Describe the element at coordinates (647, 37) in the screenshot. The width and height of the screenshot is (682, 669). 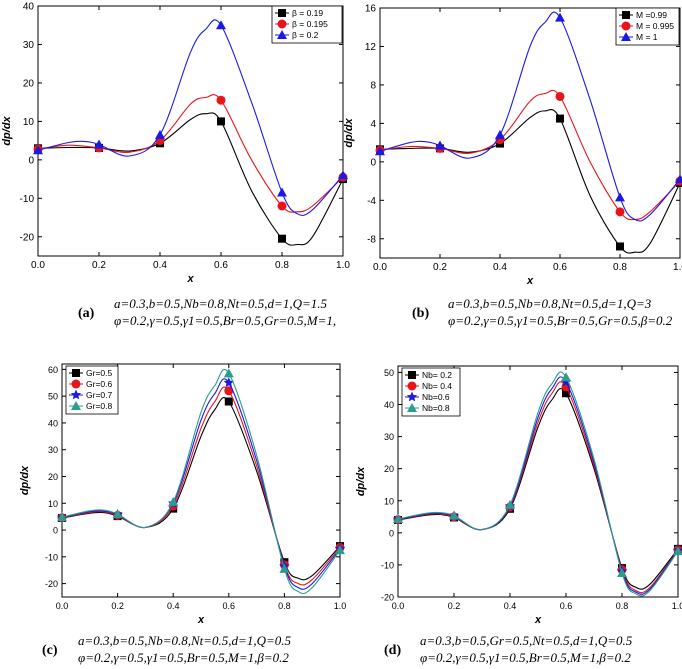
I see `legend-entry-label: M = 1` at that location.